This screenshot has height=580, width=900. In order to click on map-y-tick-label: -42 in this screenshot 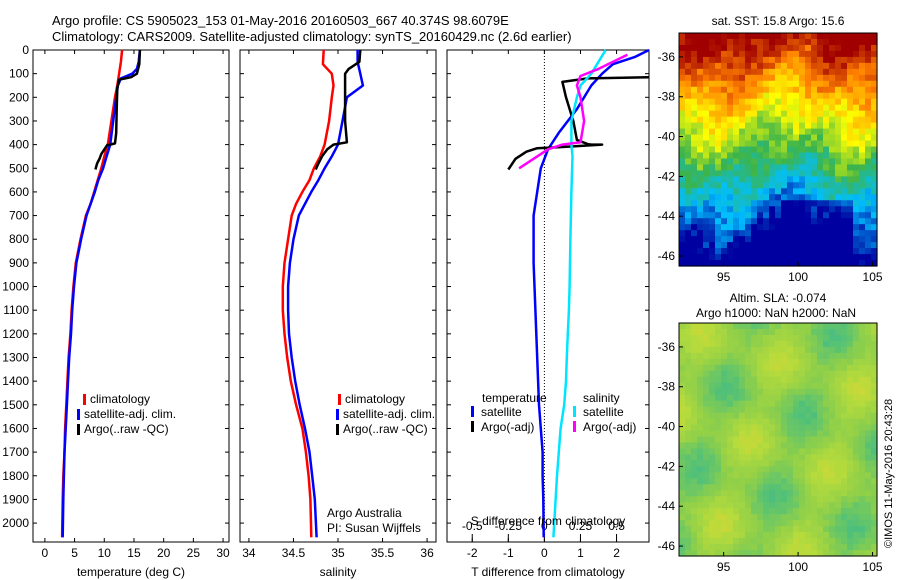, I will do `click(667, 466)`.